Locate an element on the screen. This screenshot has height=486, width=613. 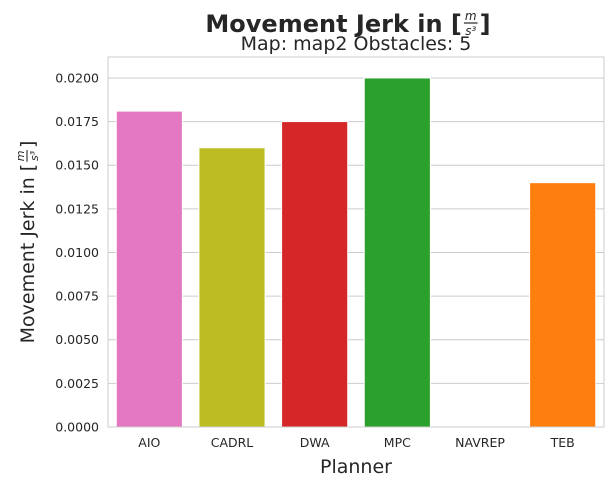
y-tick-label: 0.0075 is located at coordinates (77, 296).